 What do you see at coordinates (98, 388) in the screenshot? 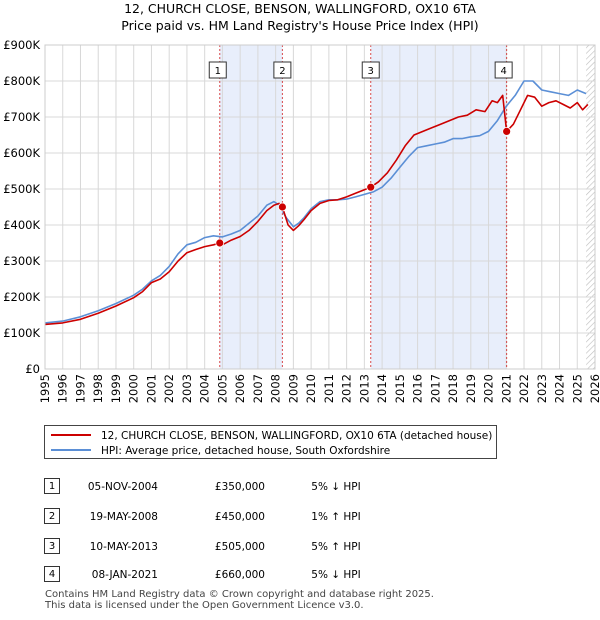
I see `x-tick-label: 1998` at bounding box center [98, 388].